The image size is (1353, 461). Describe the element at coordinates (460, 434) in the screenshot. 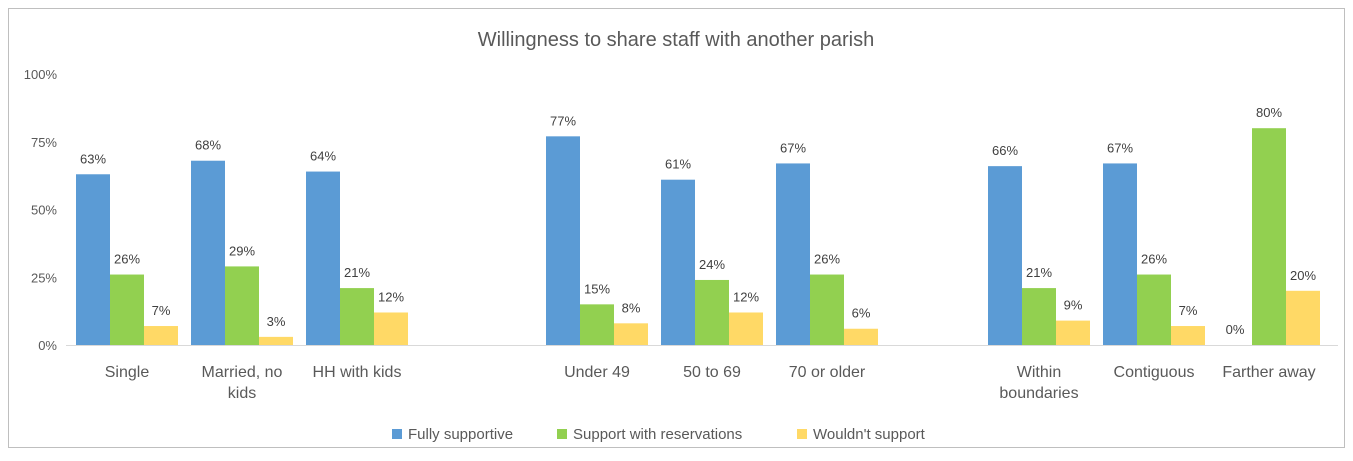

I see `legend-label: Fully supportive` at that location.